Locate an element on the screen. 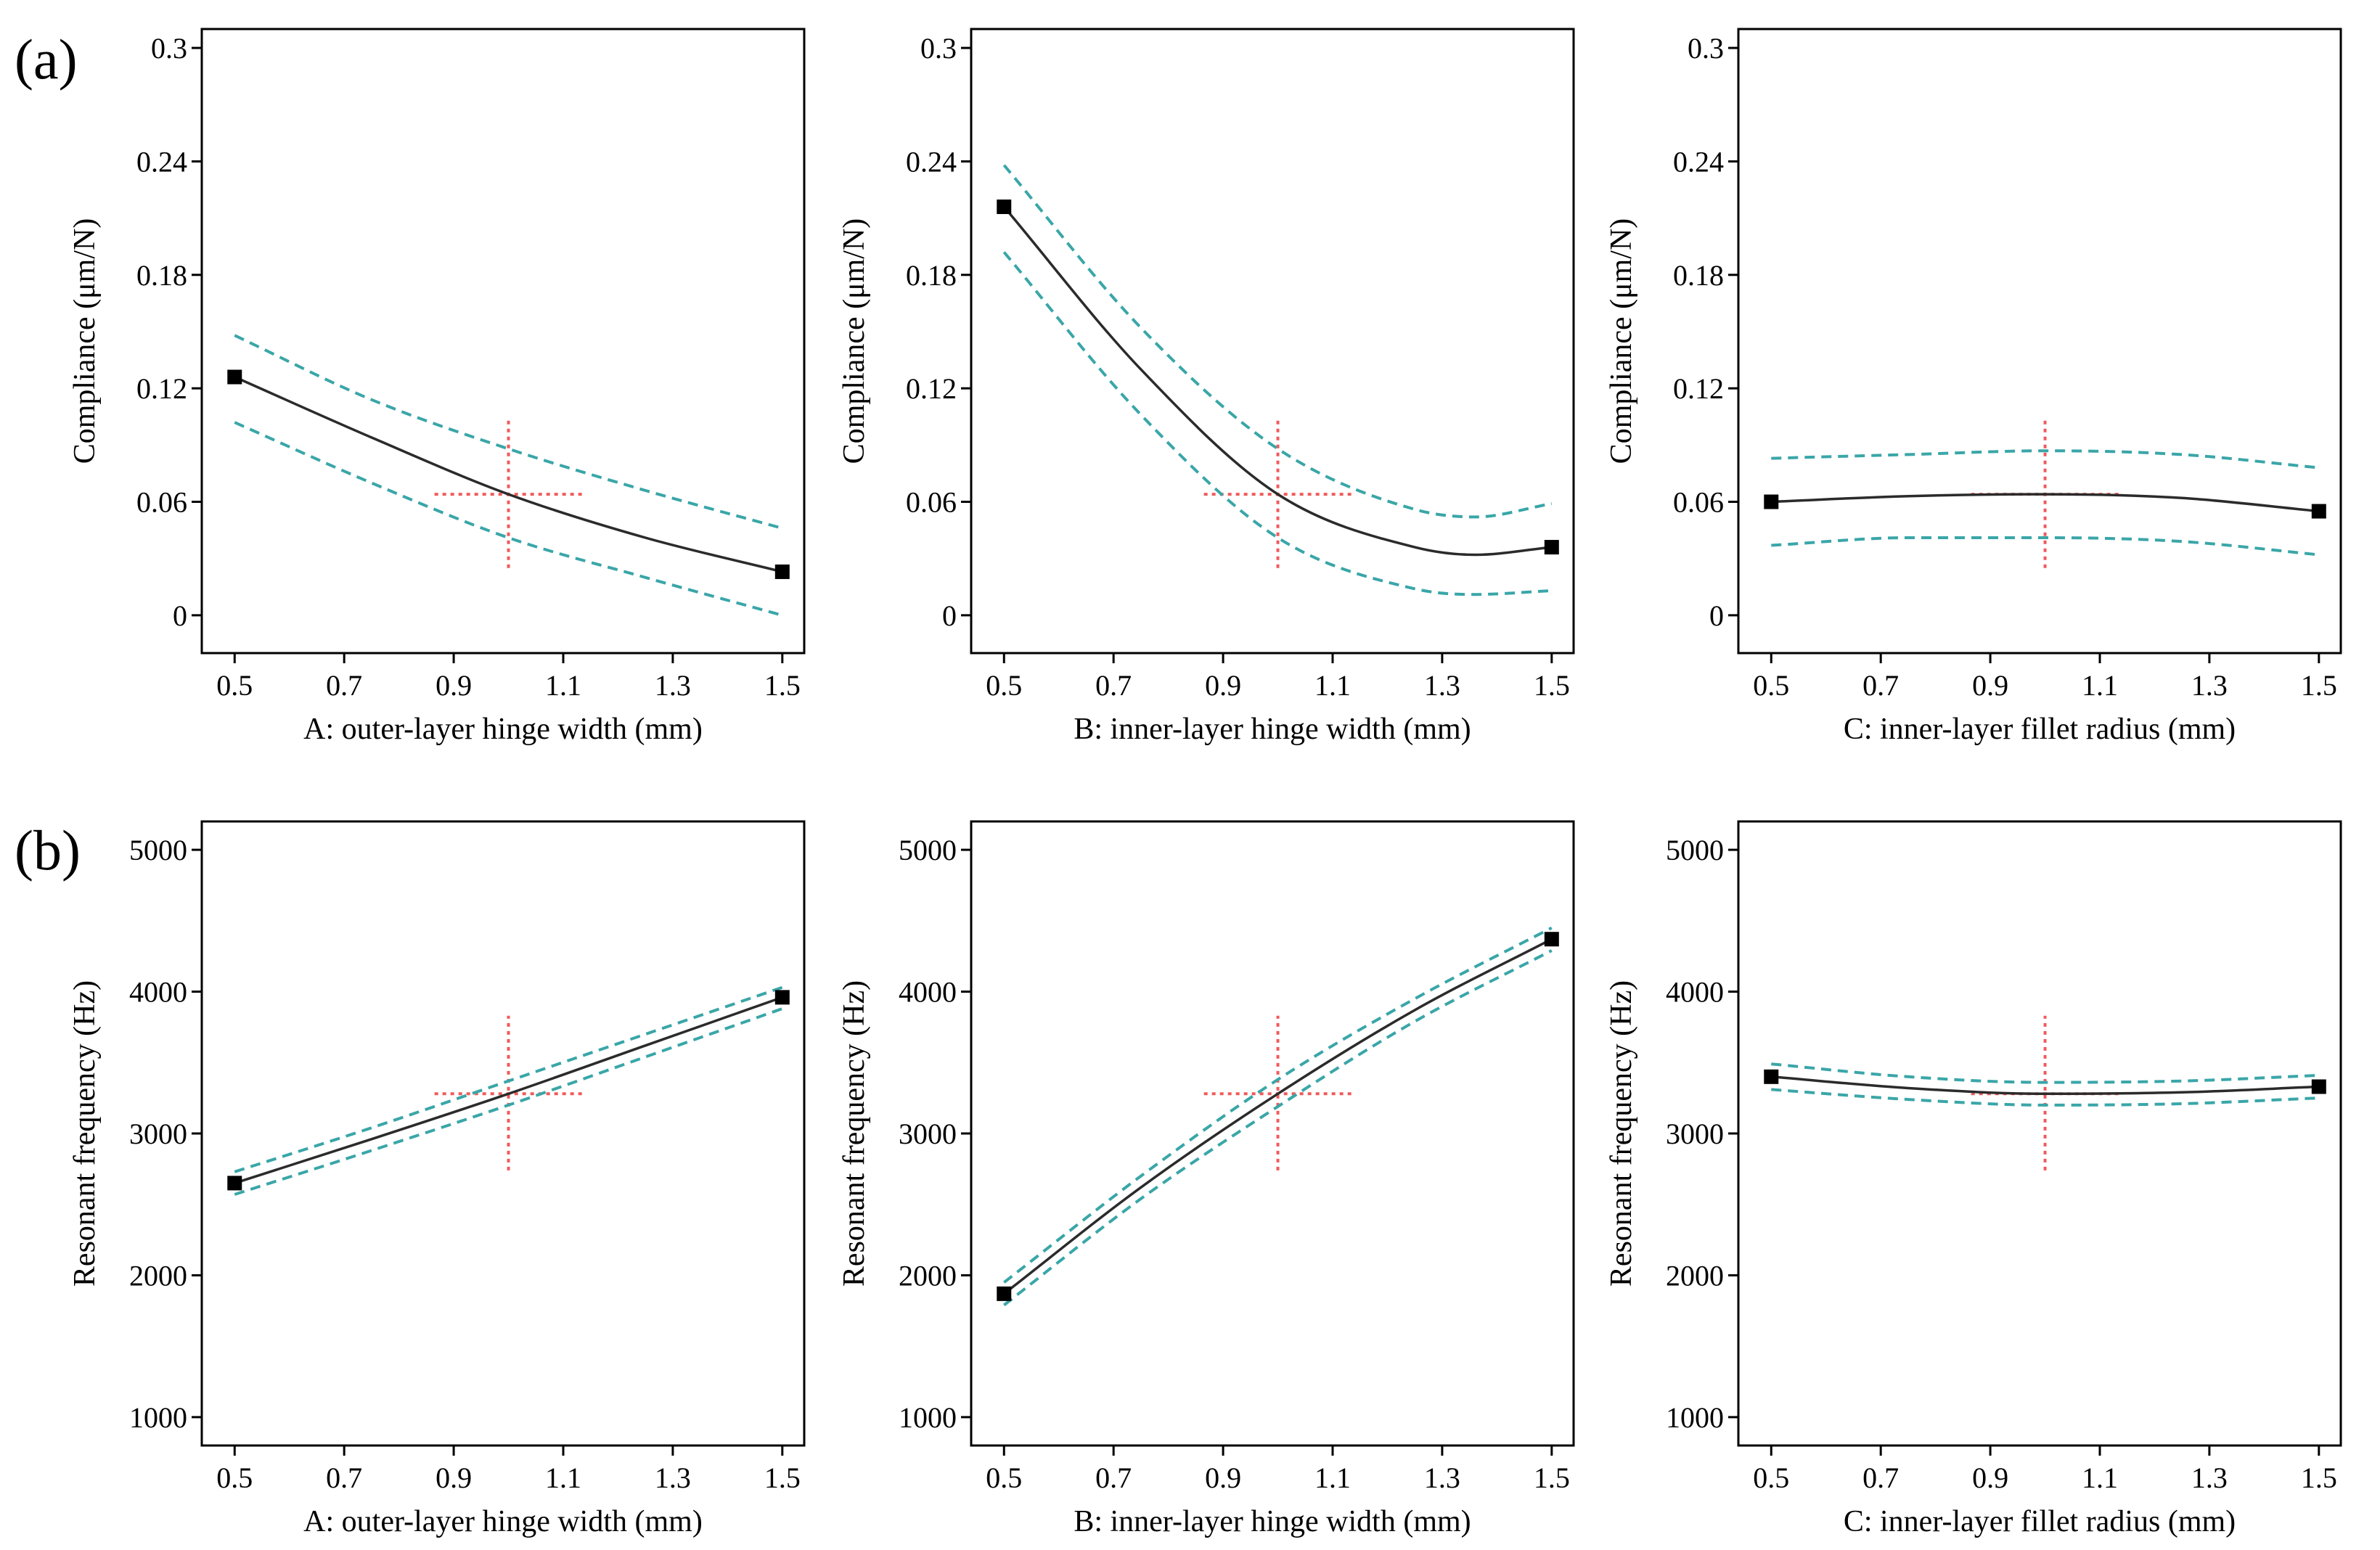 The image size is (2380, 1550). panel-label-b: (b) is located at coordinates (48, 851).